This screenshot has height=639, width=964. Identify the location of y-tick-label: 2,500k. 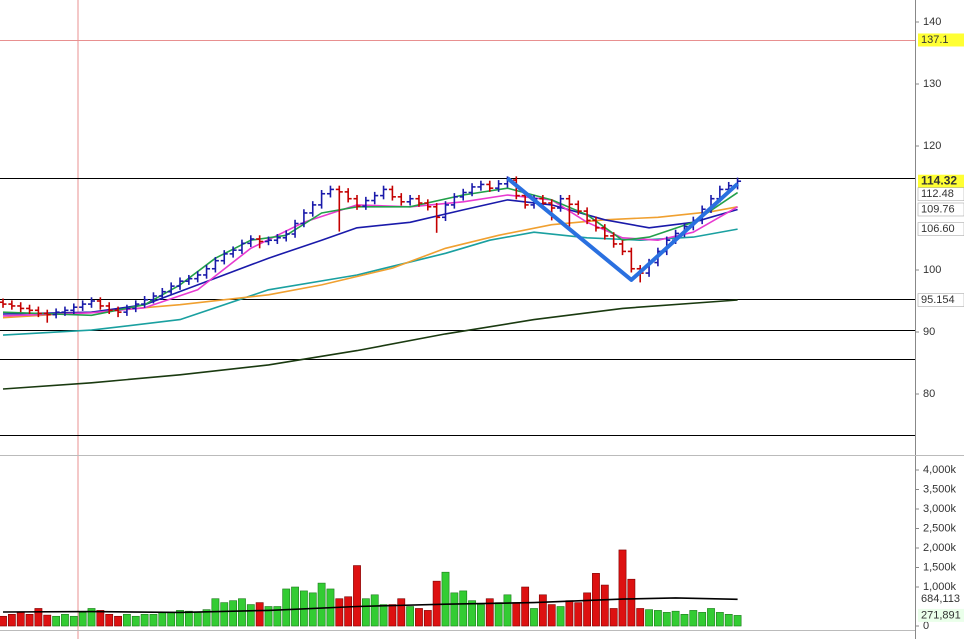
(940, 528).